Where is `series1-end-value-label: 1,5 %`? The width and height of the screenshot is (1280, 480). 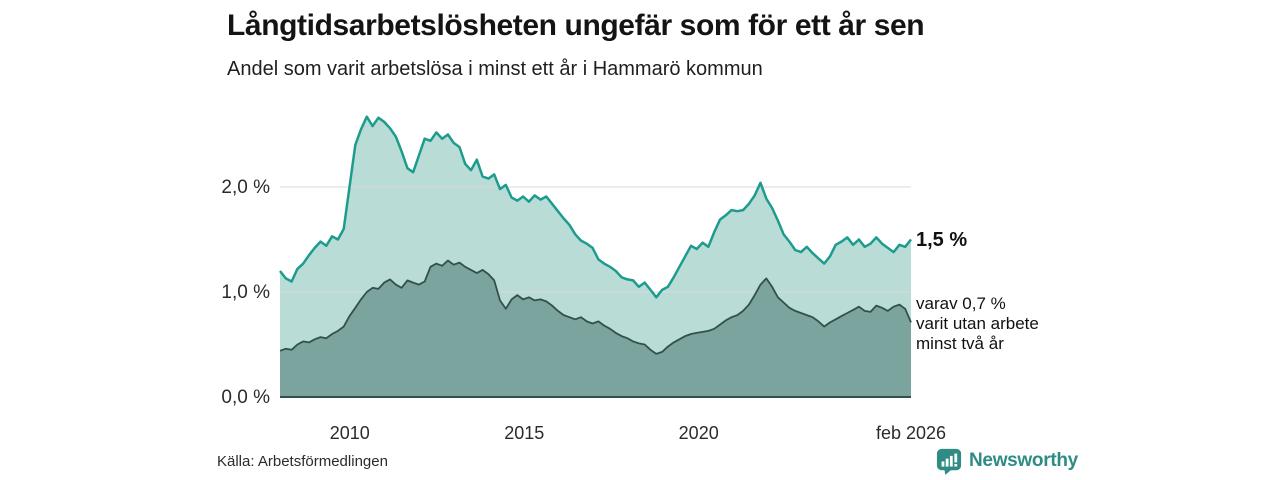
series1-end-value-label: 1,5 % is located at coordinates (942, 240).